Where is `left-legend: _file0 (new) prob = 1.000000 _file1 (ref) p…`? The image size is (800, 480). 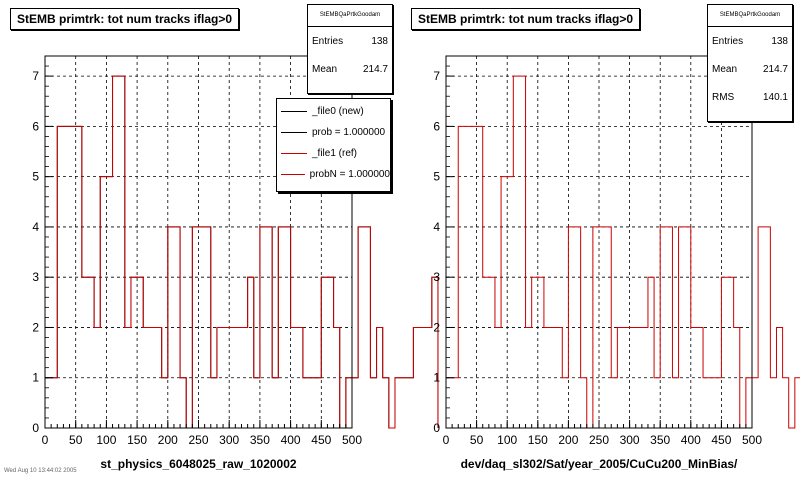 left-legend: _file0 (new) prob = 1.000000 _file1 (ref) p… is located at coordinates (333, 145).